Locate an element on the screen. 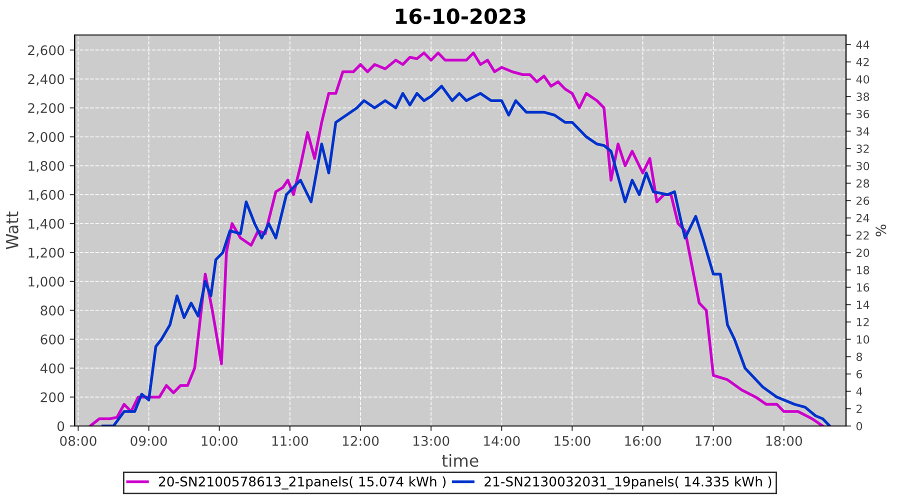 This screenshot has width=900, height=500. y2-tick-label: 20 is located at coordinates (863, 252).